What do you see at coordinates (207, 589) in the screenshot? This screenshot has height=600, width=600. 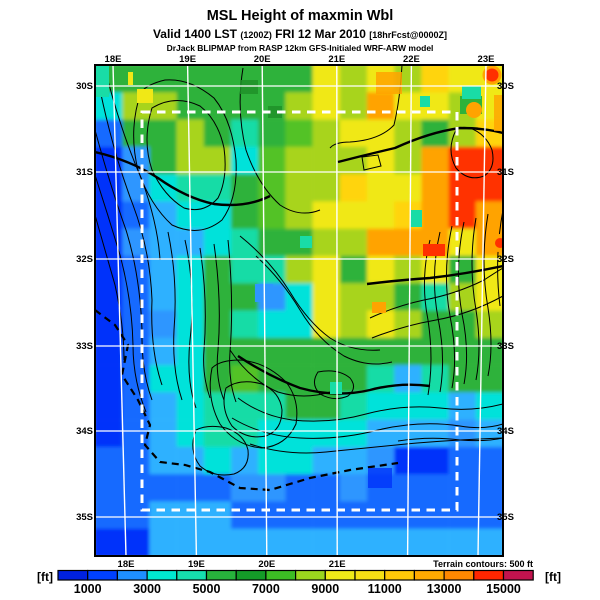 I see `svg-text: 5000` at bounding box center [207, 589].